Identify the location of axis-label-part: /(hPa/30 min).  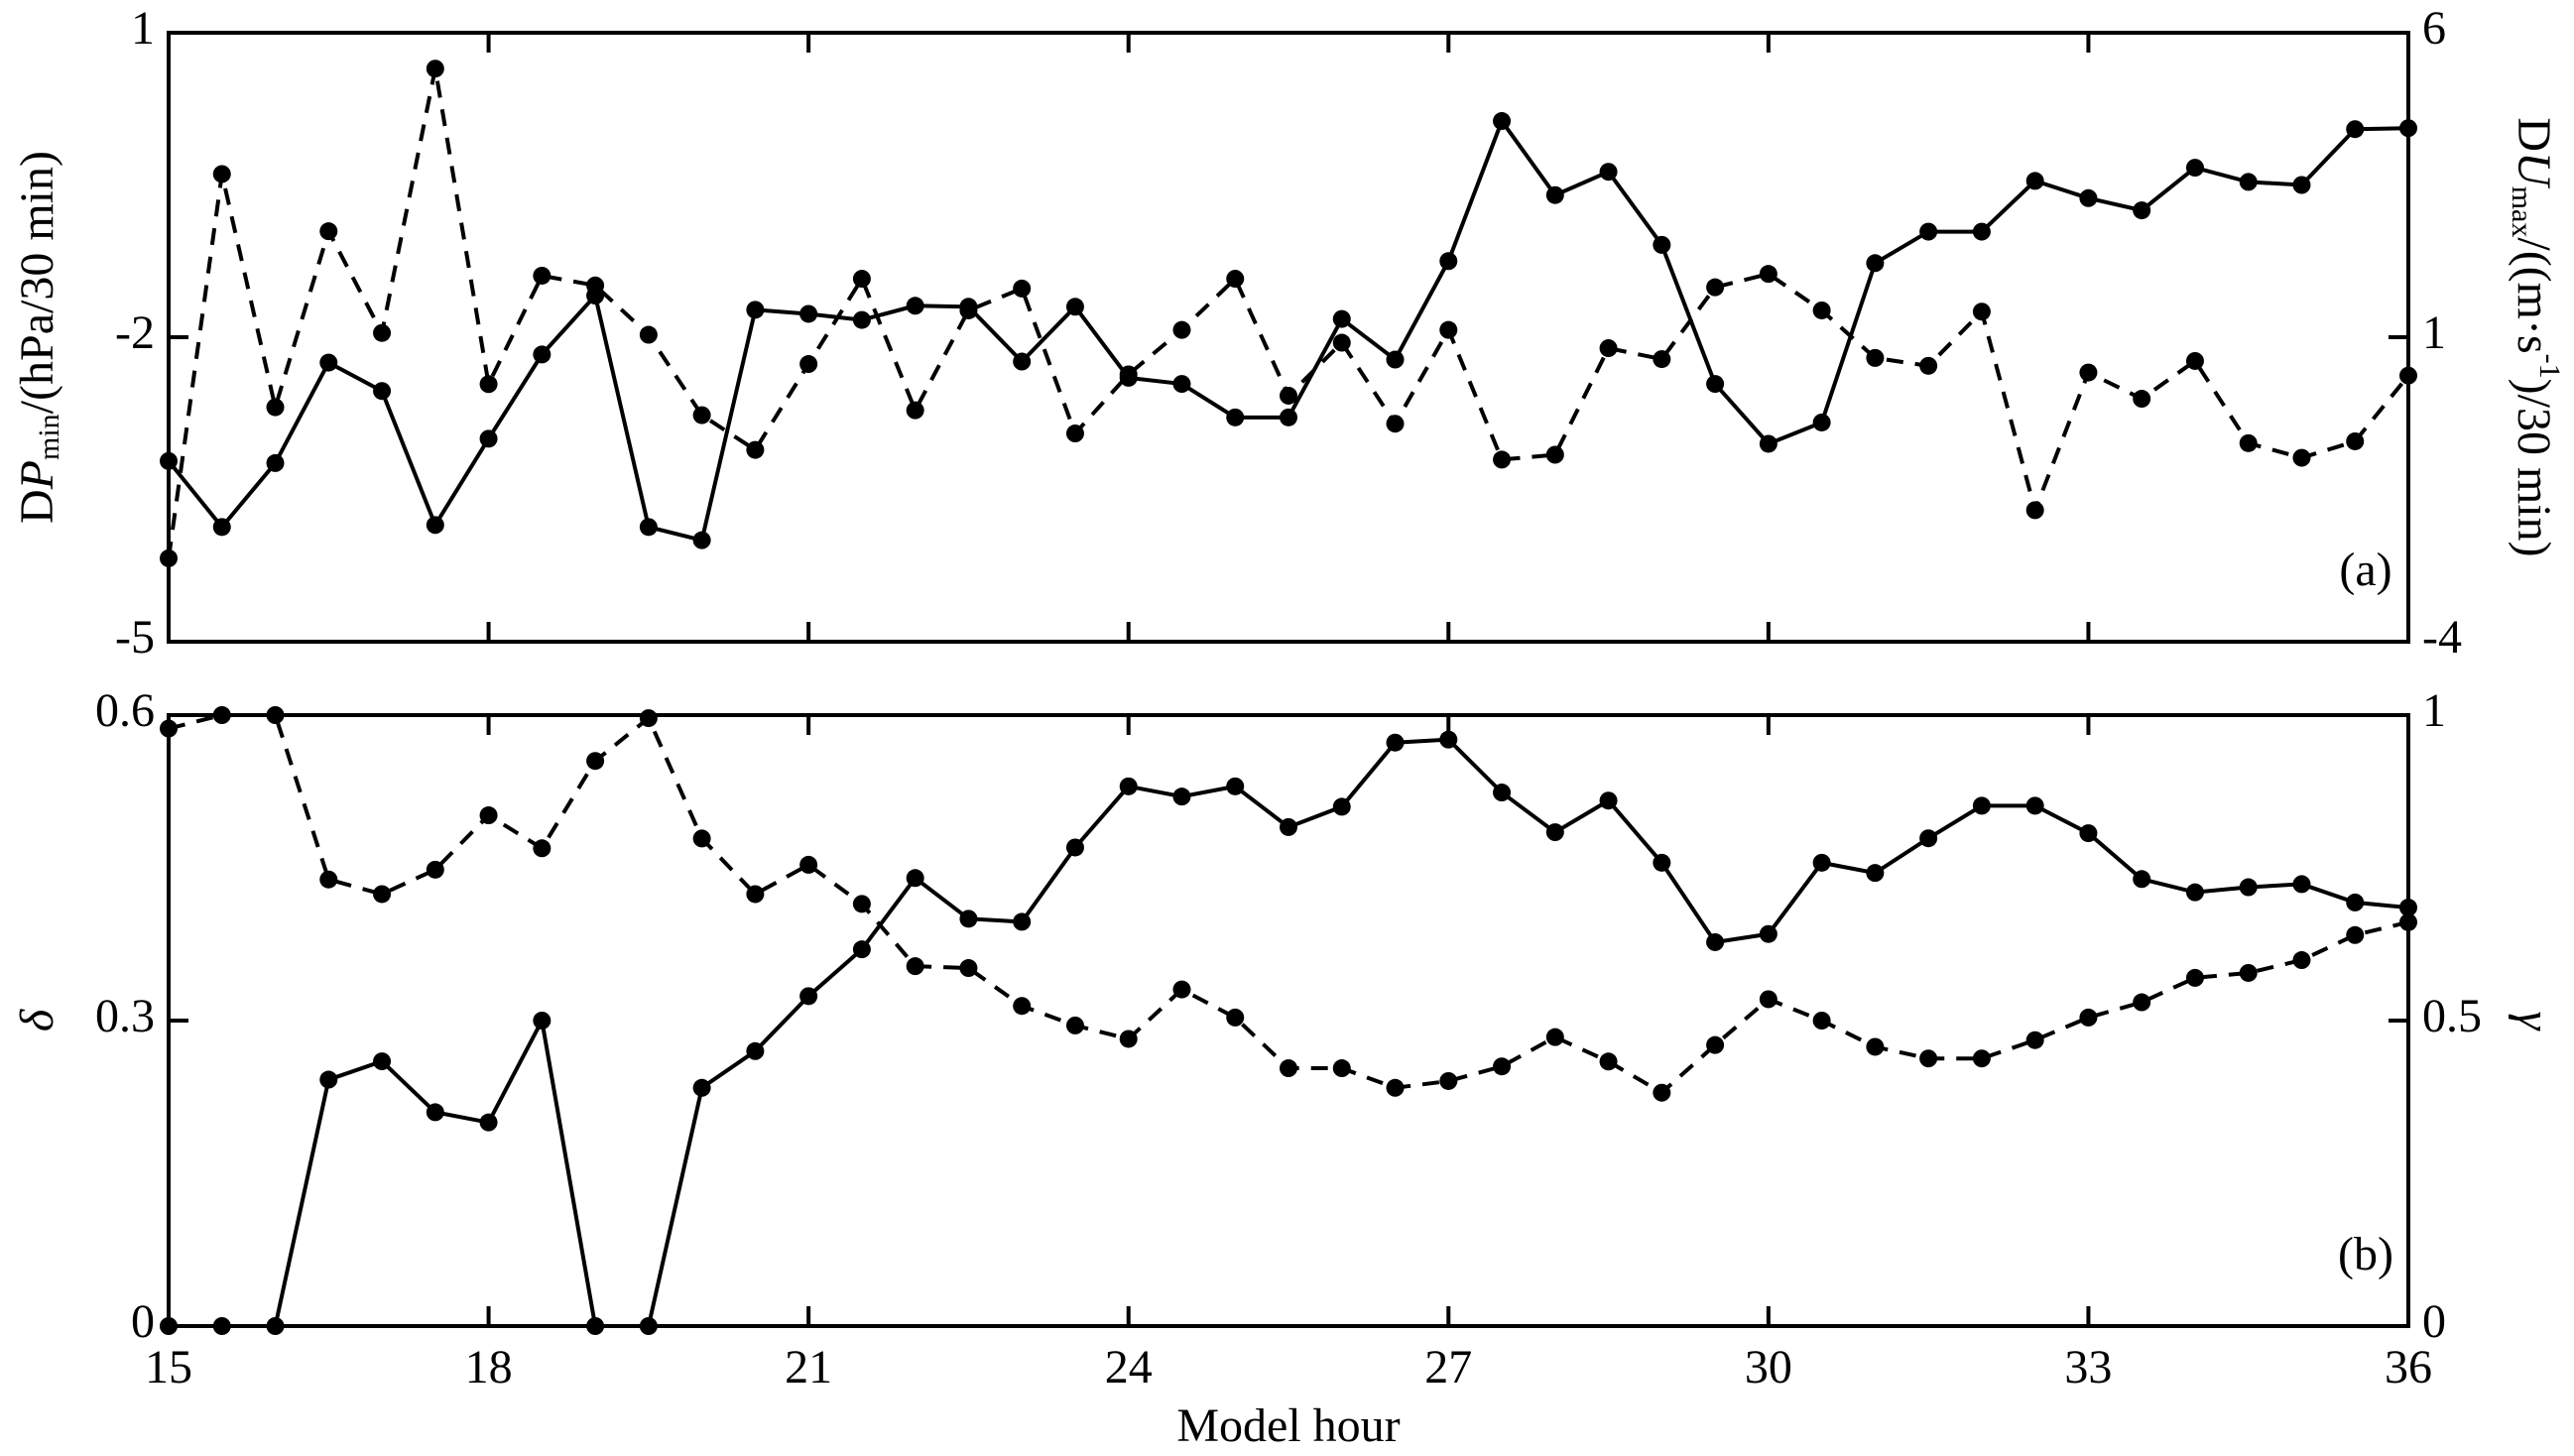
(37, 282).